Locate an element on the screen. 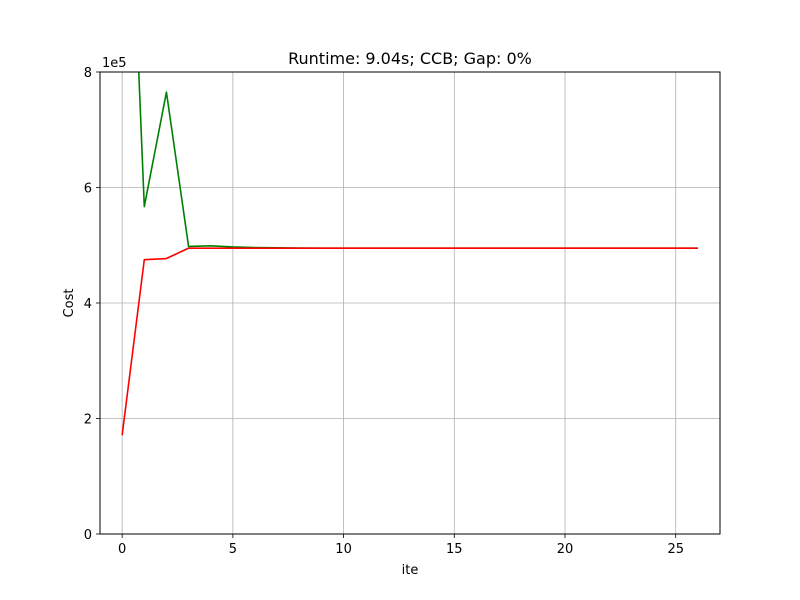  y-tick-label: 8 is located at coordinates (88, 73).